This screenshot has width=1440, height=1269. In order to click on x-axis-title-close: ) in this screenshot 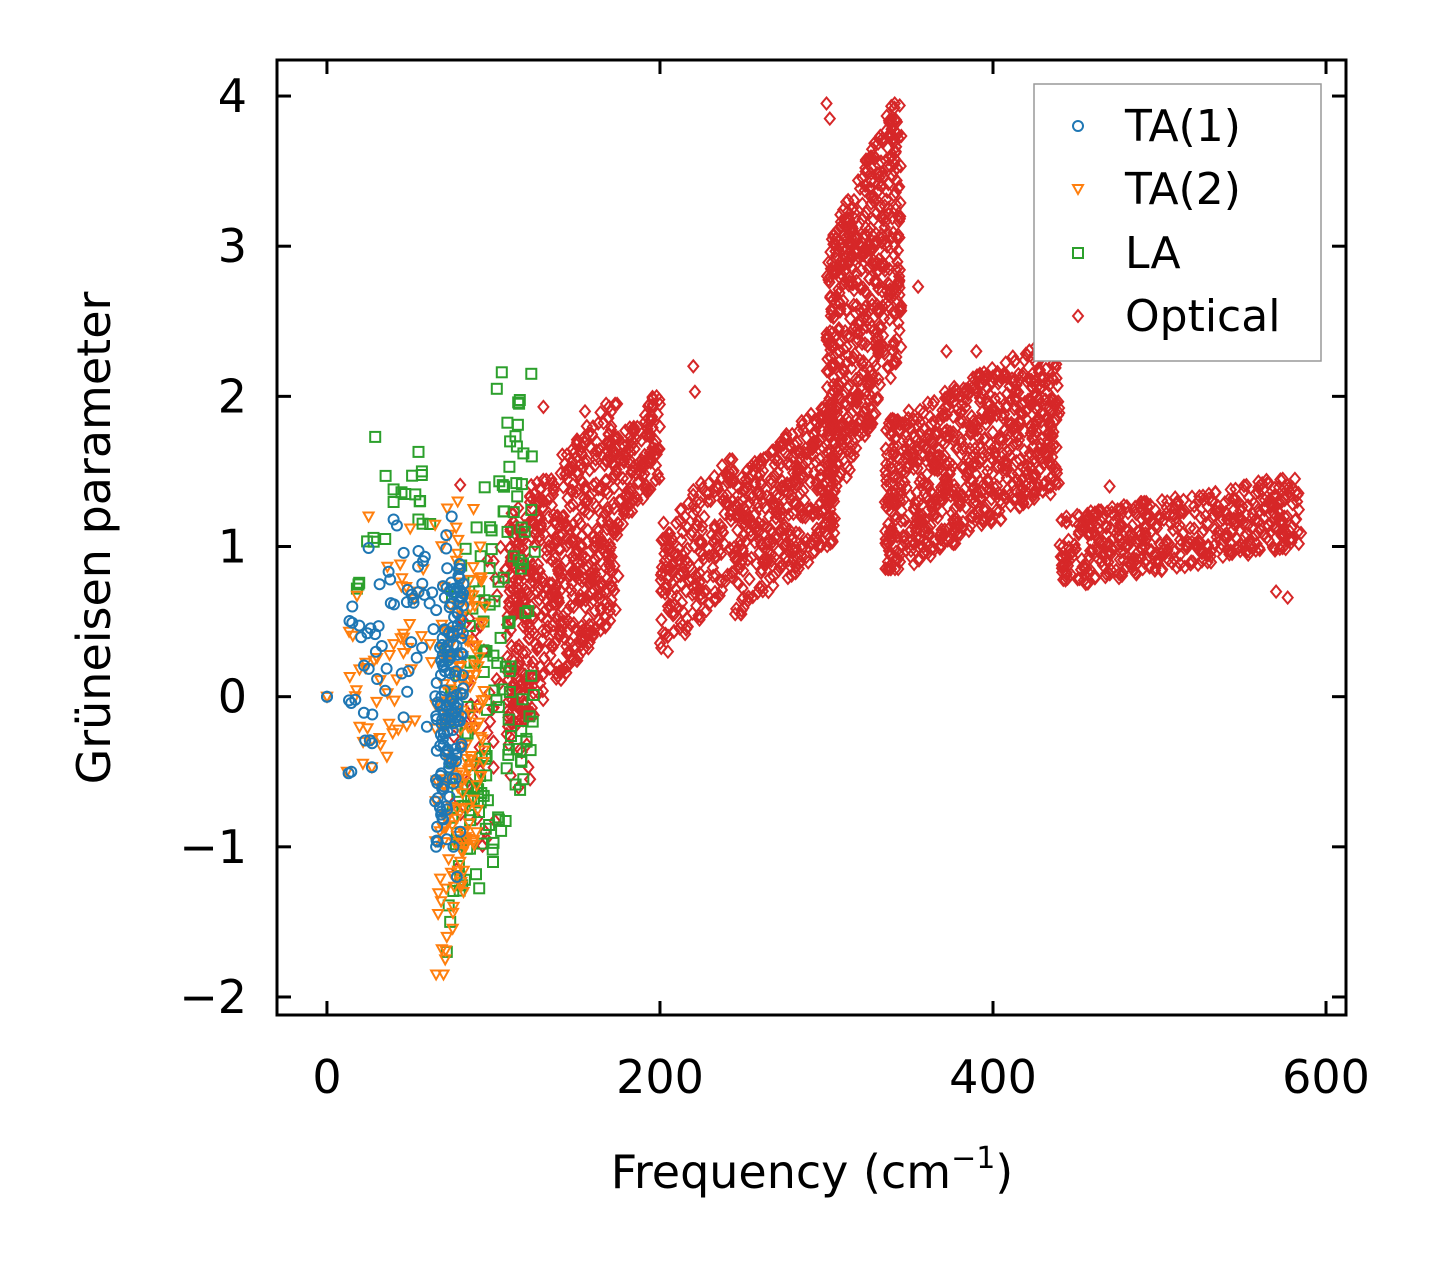, I will do `click(1004, 1172)`.